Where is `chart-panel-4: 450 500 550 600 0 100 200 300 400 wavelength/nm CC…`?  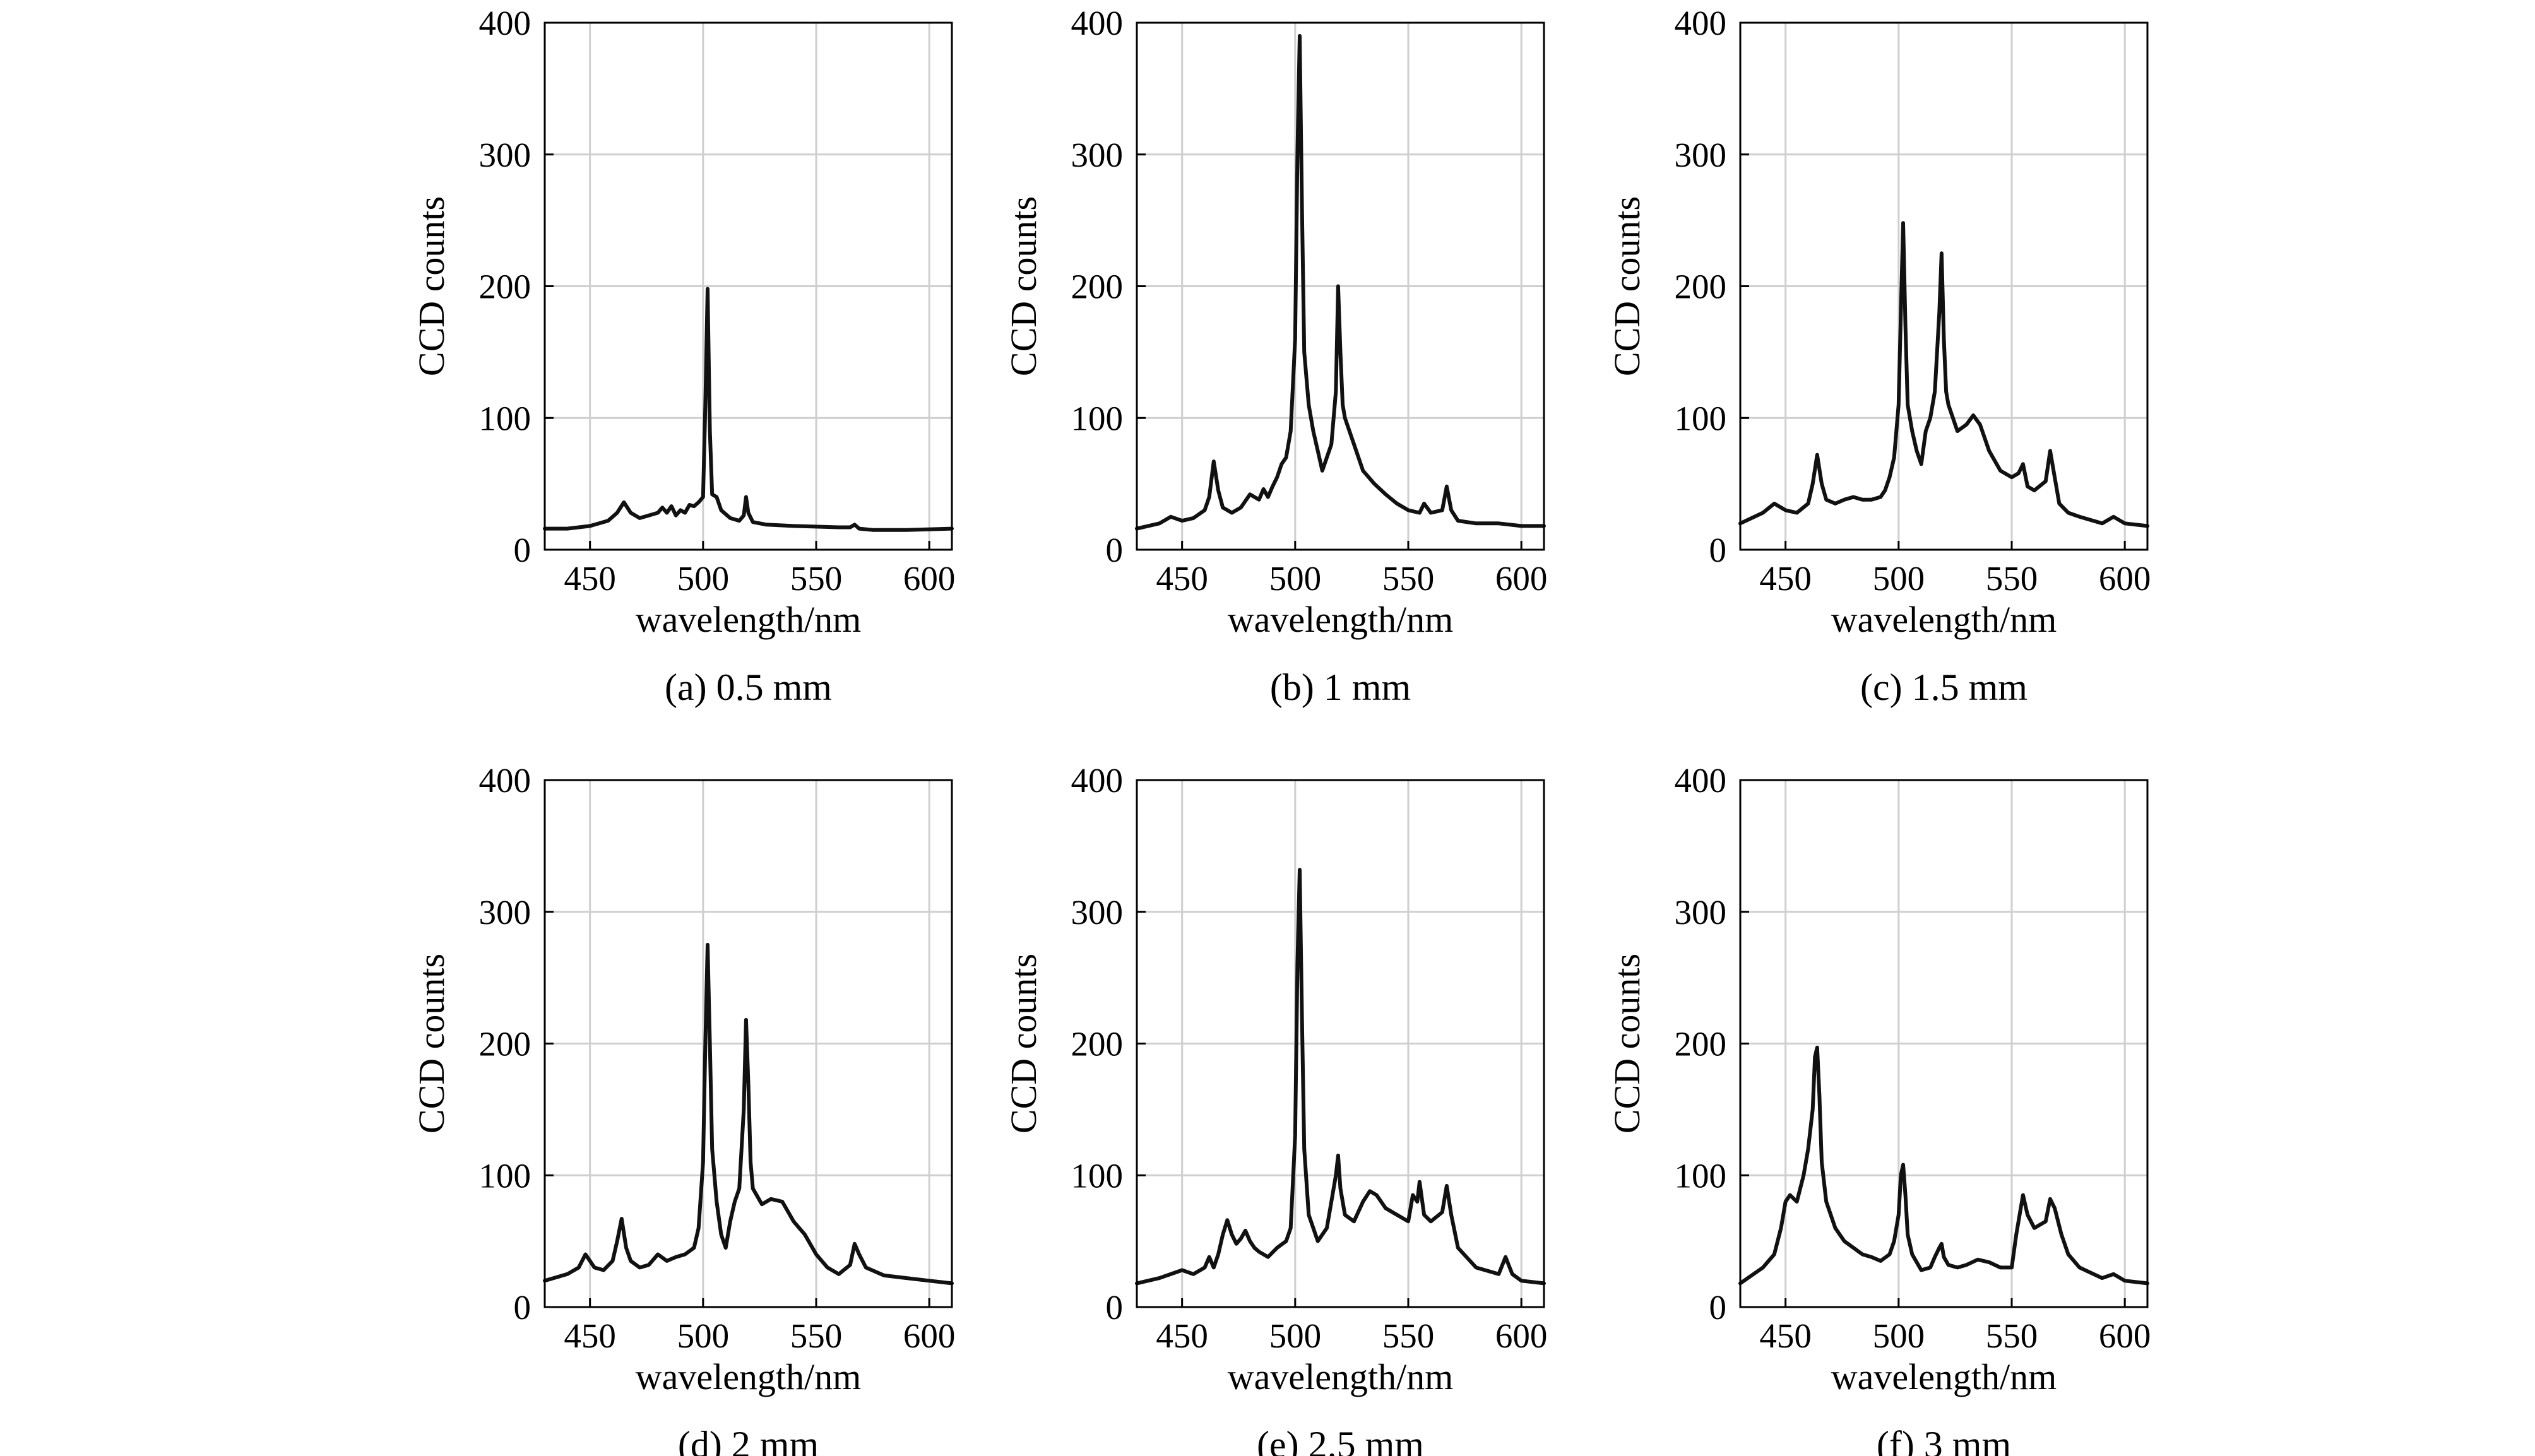
chart-panel-4: 450 500 550 600 0 100 200 300 400 wavelength/nm CC… is located at coordinates (1275, 1108).